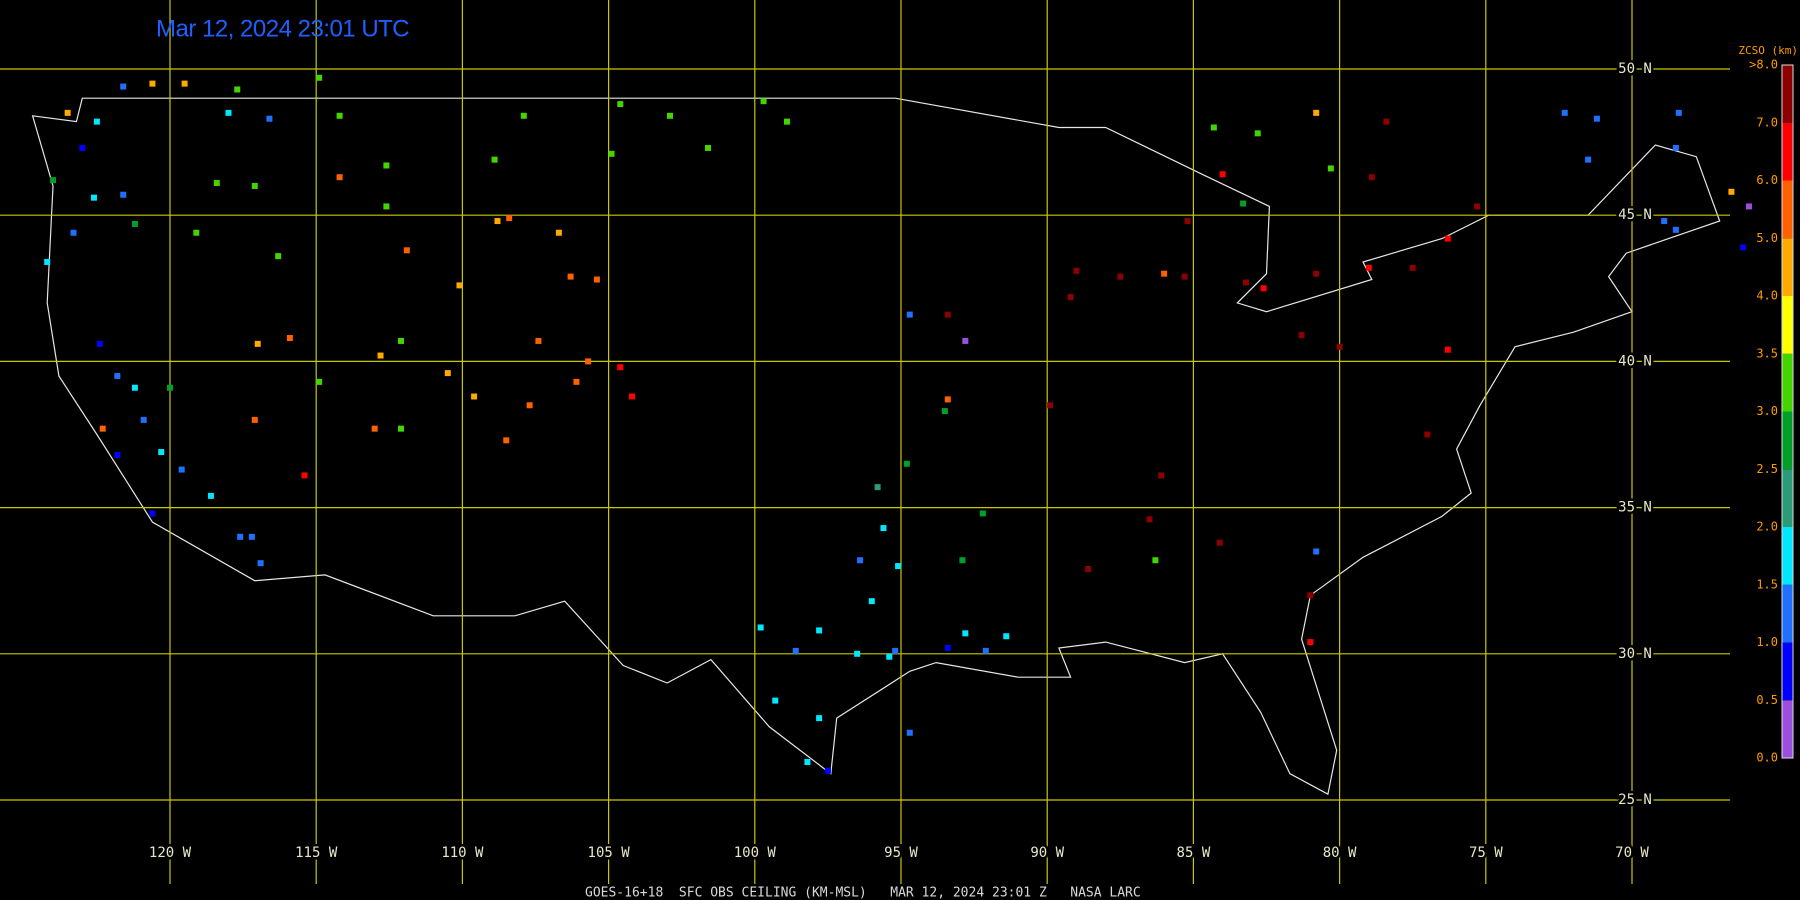 This screenshot has width=1800, height=900. What do you see at coordinates (1194, 853) in the screenshot?
I see `longitude-label: 85 W` at bounding box center [1194, 853].